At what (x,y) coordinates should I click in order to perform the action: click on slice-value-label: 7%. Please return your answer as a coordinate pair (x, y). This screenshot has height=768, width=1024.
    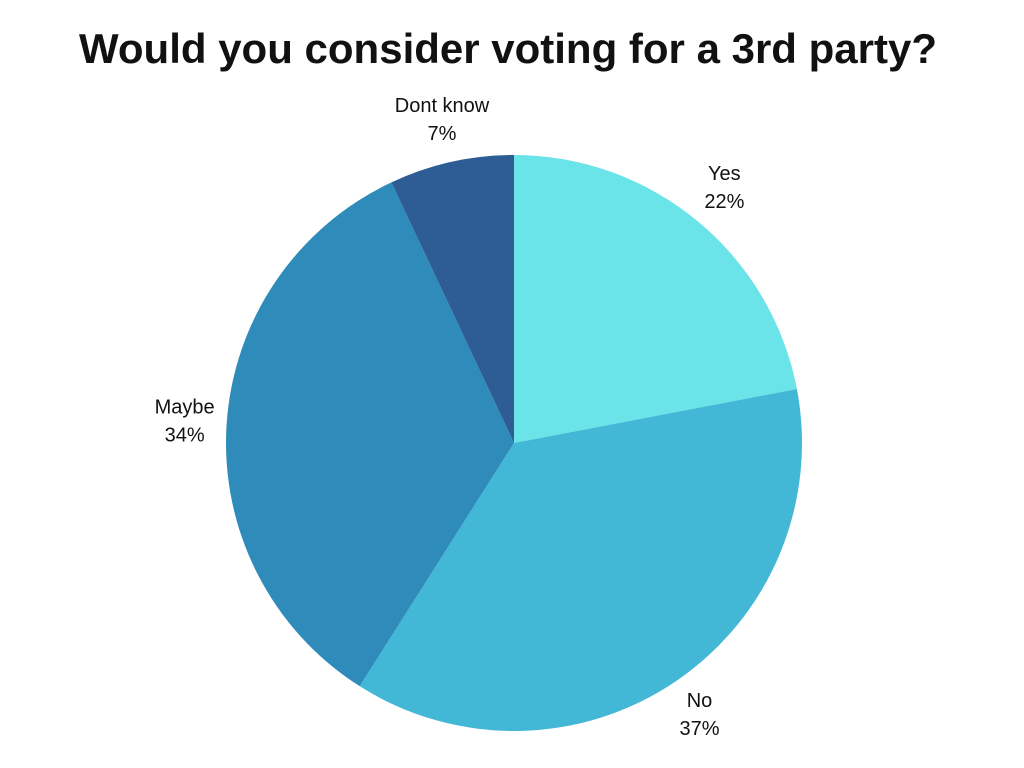
    Looking at the image, I should click on (442, 134).